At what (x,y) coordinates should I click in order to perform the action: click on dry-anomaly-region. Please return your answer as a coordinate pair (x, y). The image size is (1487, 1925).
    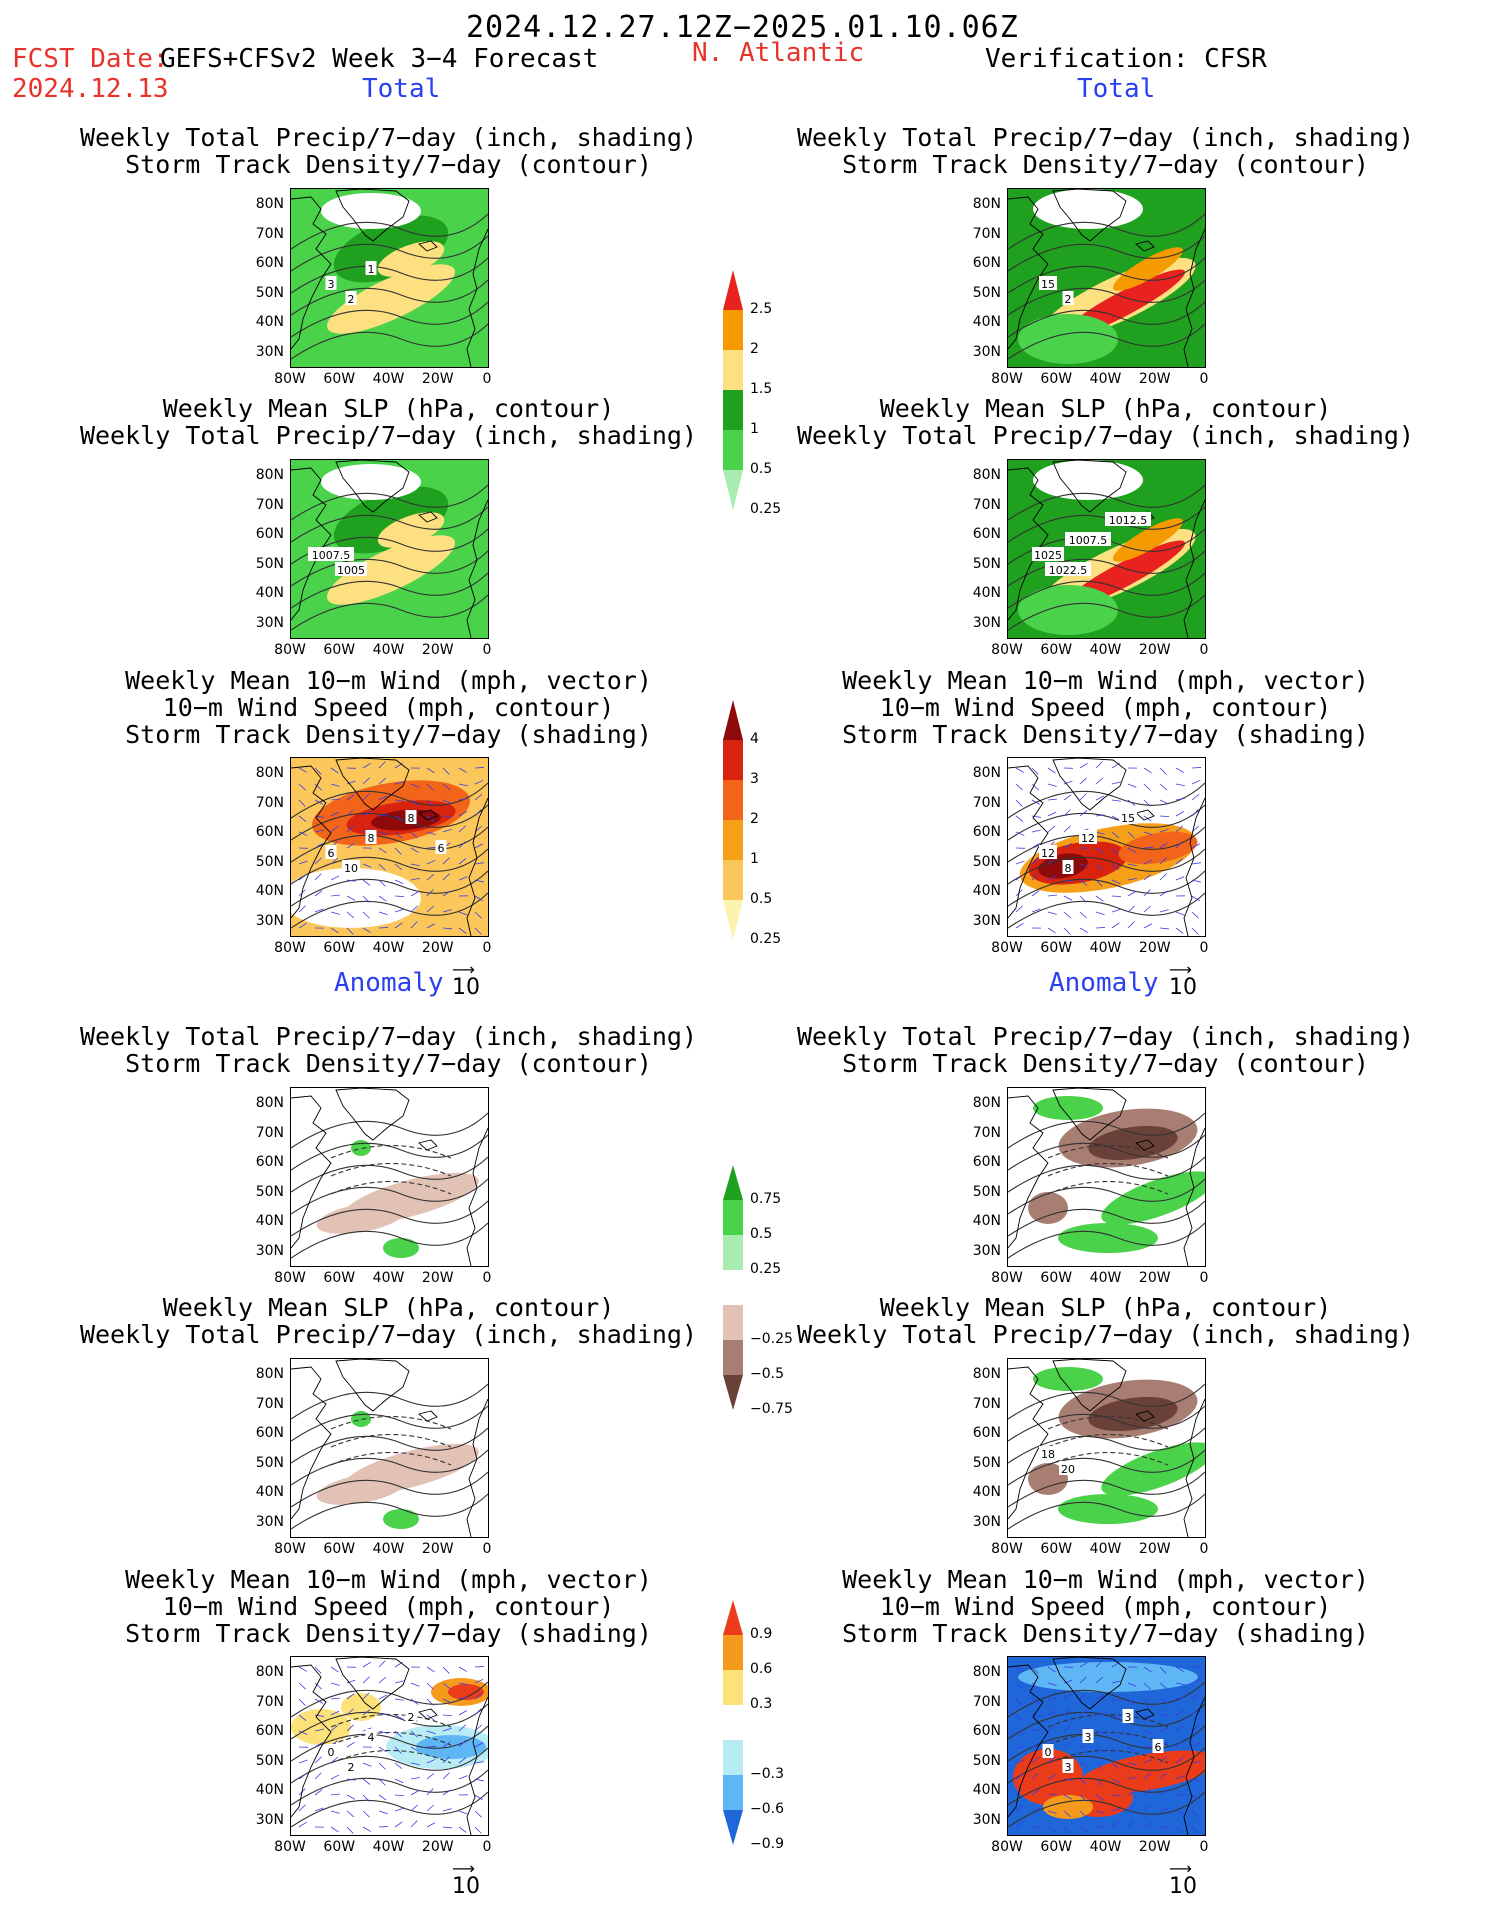
    Looking at the image, I should click on (1133, 1143).